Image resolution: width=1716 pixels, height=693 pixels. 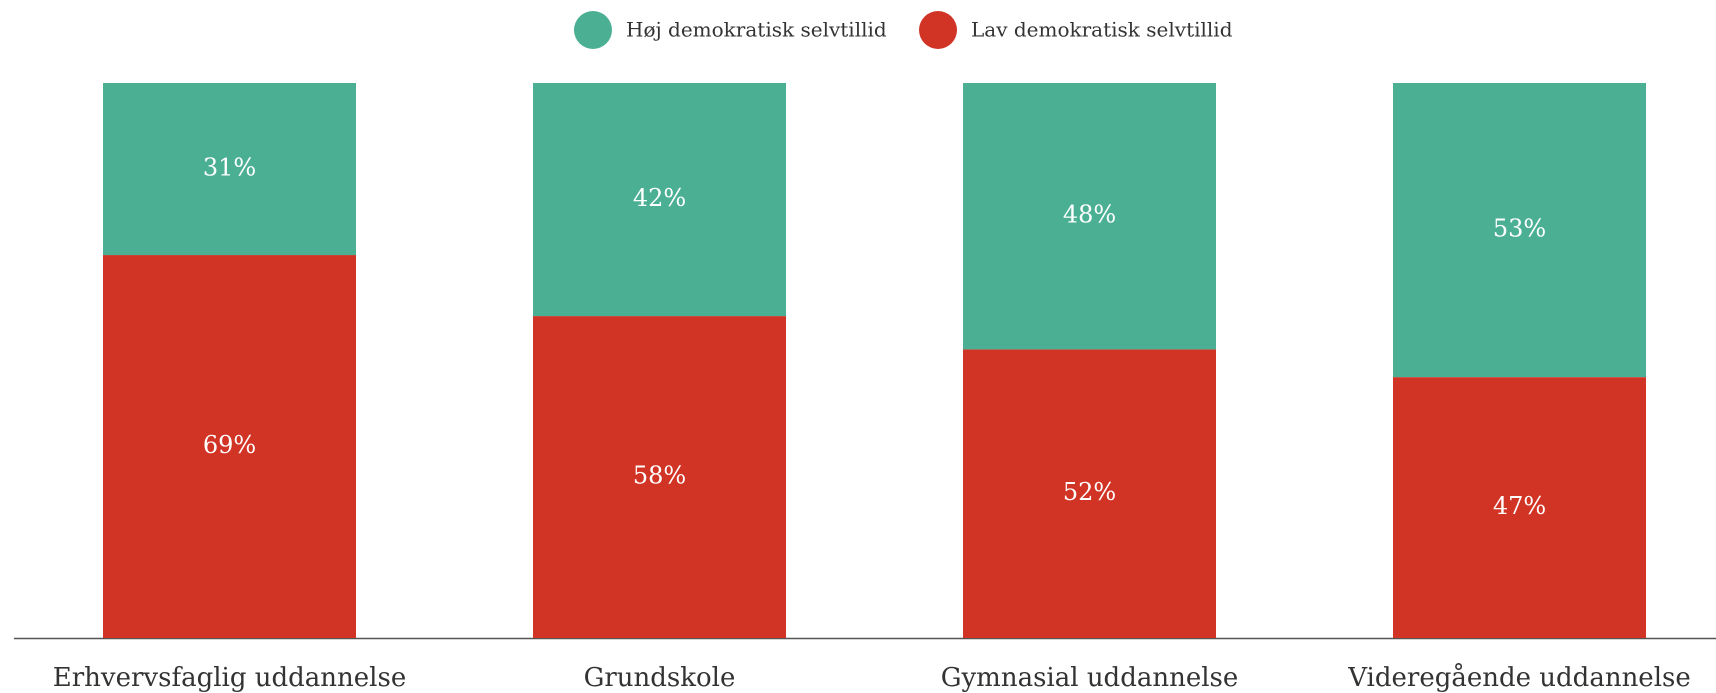 I want to click on x-tick-label: Videregående uddannelse, so click(x=1519, y=677).